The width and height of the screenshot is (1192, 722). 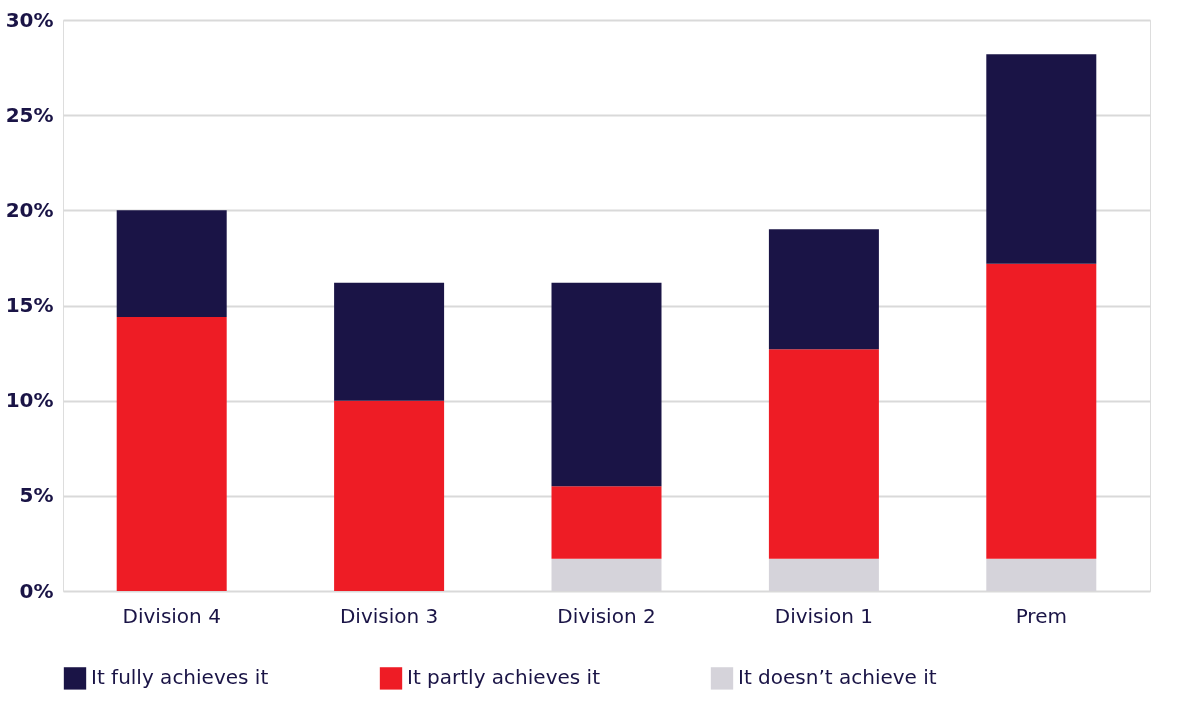 What do you see at coordinates (504, 677) in the screenshot?
I see `legend-label: It partly achieves it` at bounding box center [504, 677].